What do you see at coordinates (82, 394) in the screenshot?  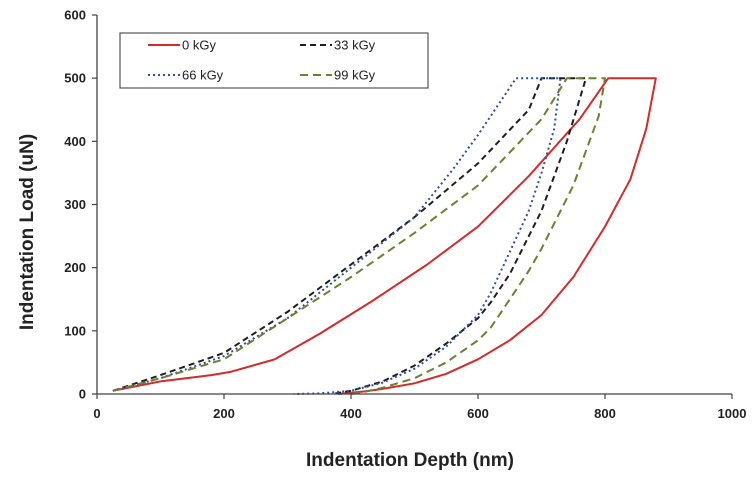 I see `y-tick-label: 0` at bounding box center [82, 394].